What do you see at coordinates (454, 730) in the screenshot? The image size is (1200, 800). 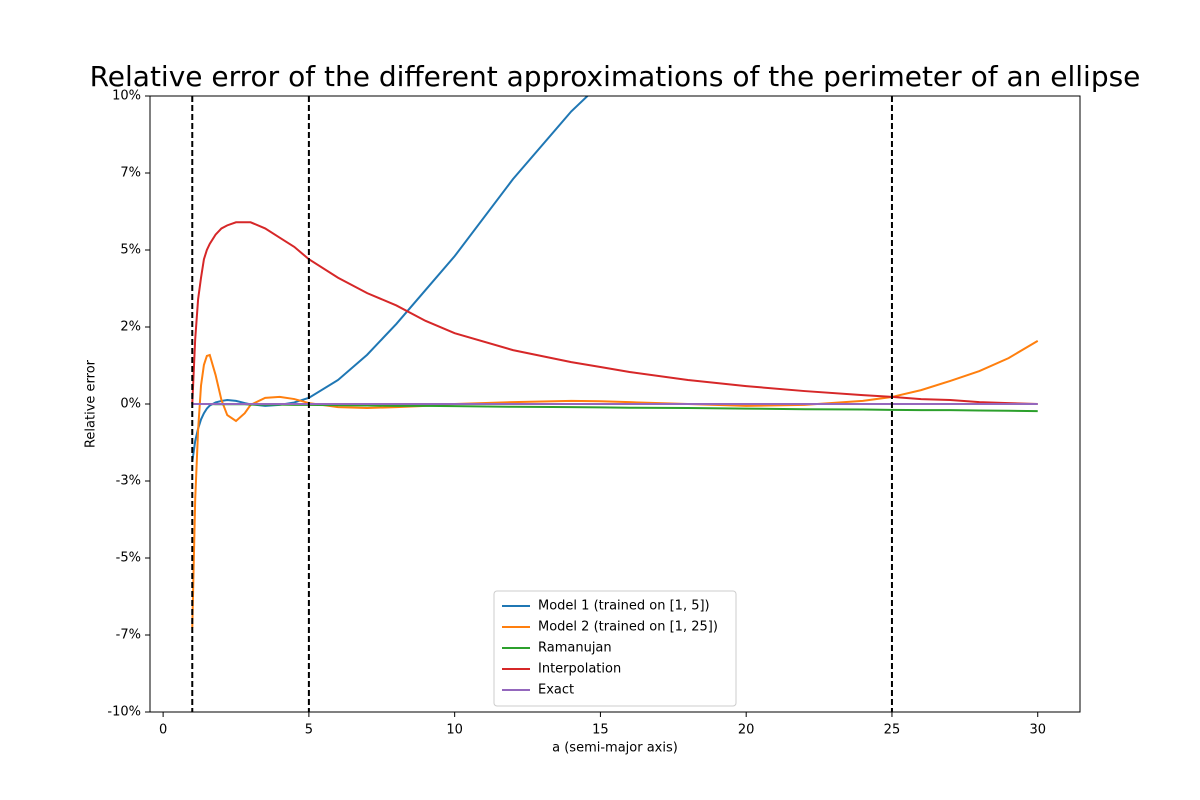 I see `x-tick-label: 10` at bounding box center [454, 730].